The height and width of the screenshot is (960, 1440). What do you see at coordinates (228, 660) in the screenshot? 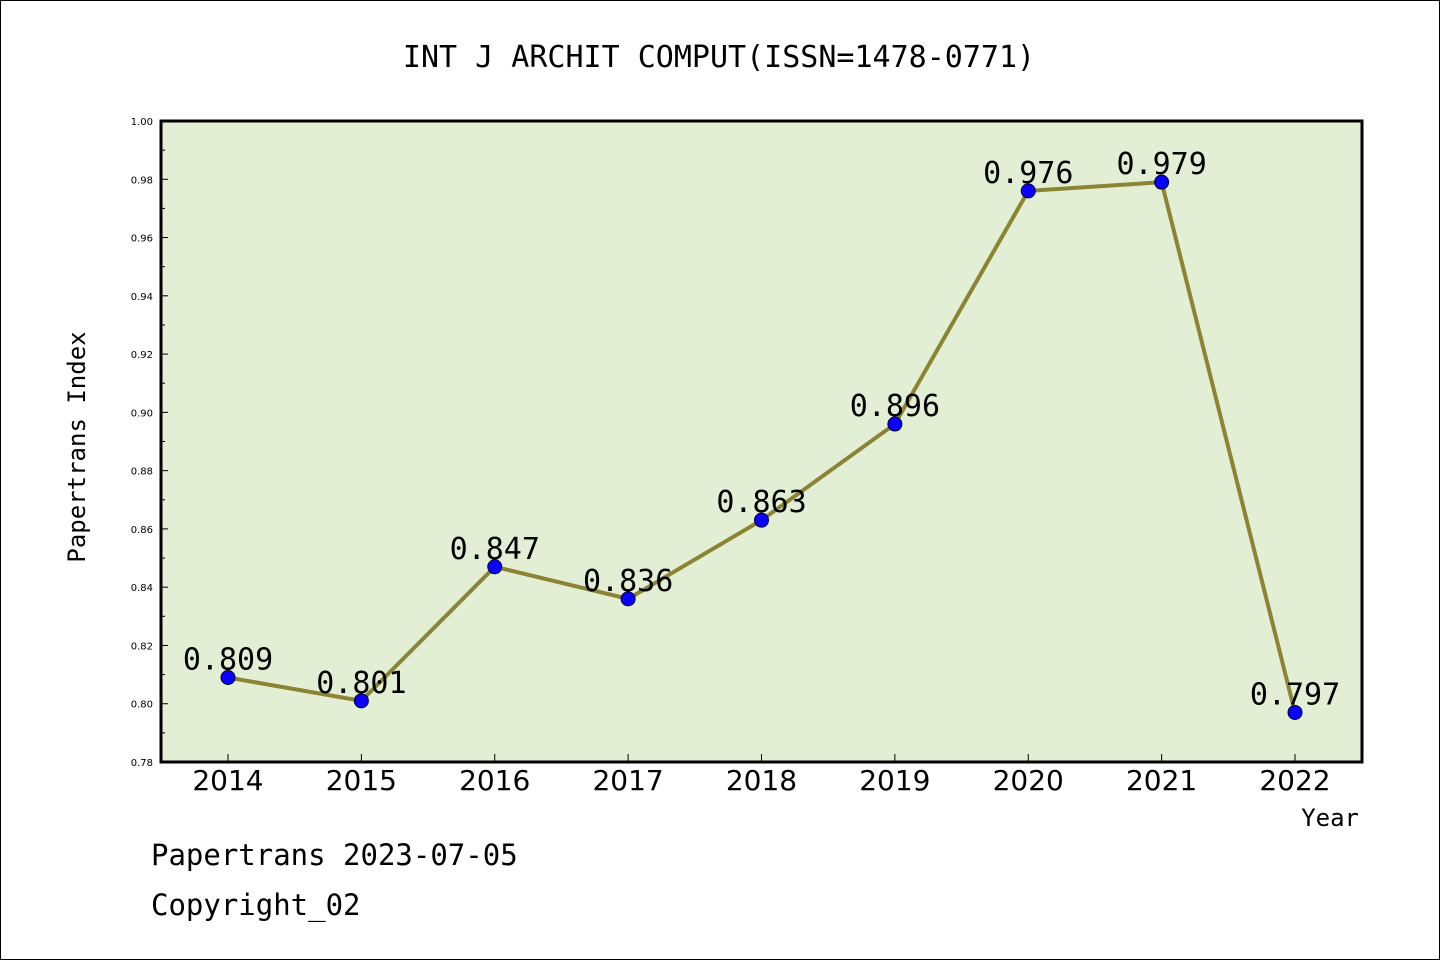
I see `data-label: 0.809` at bounding box center [228, 660].